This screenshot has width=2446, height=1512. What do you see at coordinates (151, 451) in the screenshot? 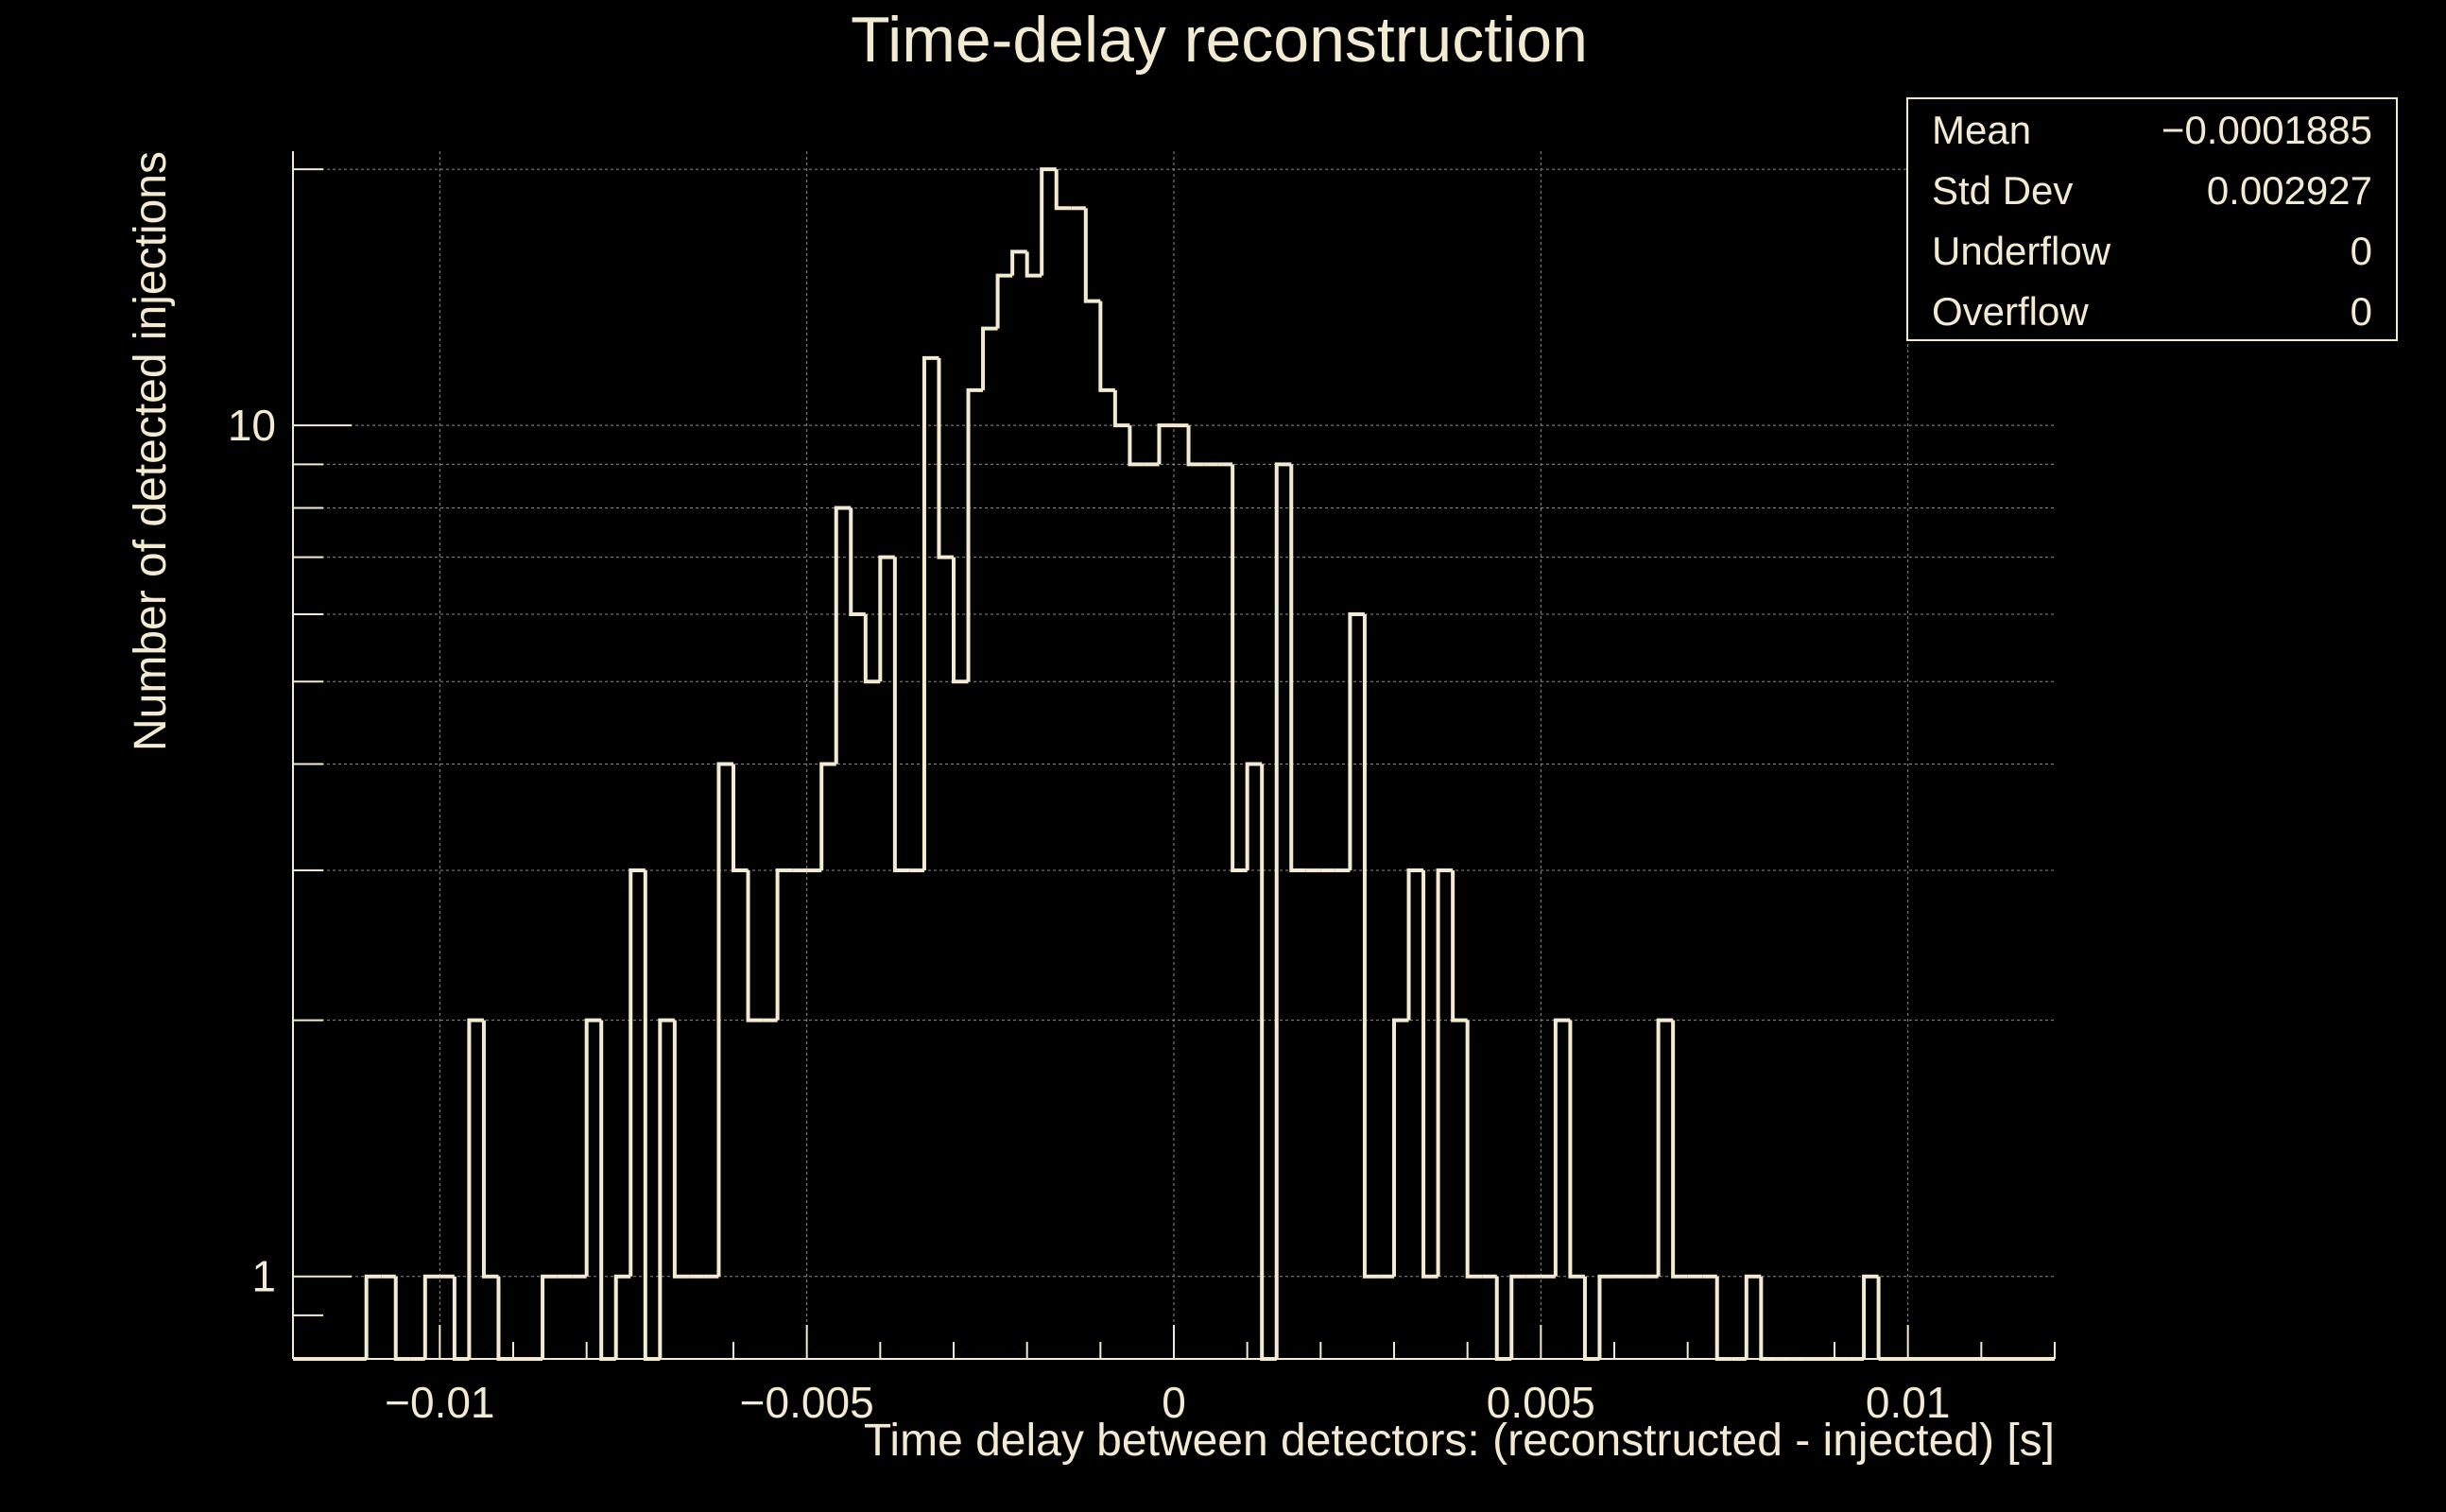
I see `y-axis-label: Number of detected injections` at bounding box center [151, 451].